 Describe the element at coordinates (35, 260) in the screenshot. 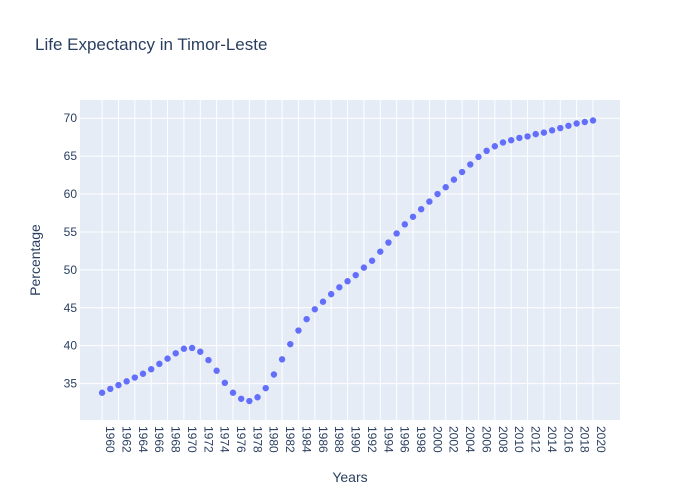

I see `y-axis-title: Percentage` at that location.